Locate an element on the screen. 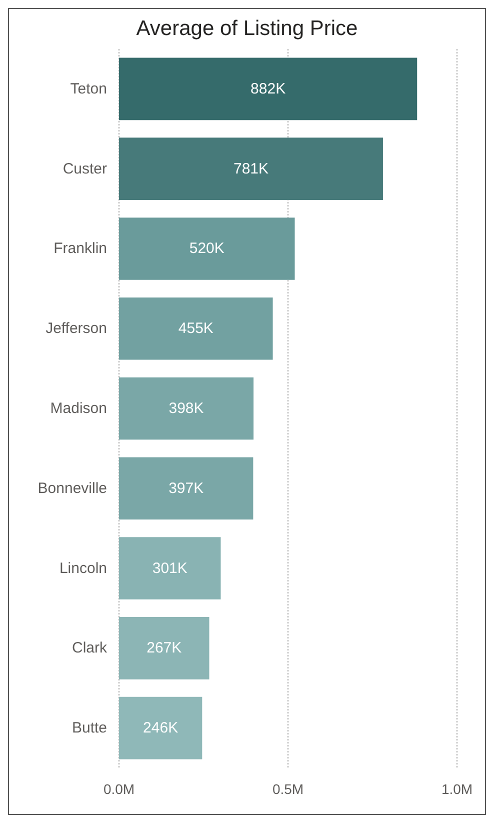 This screenshot has width=494, height=823. data-label: 882K is located at coordinates (268, 89).